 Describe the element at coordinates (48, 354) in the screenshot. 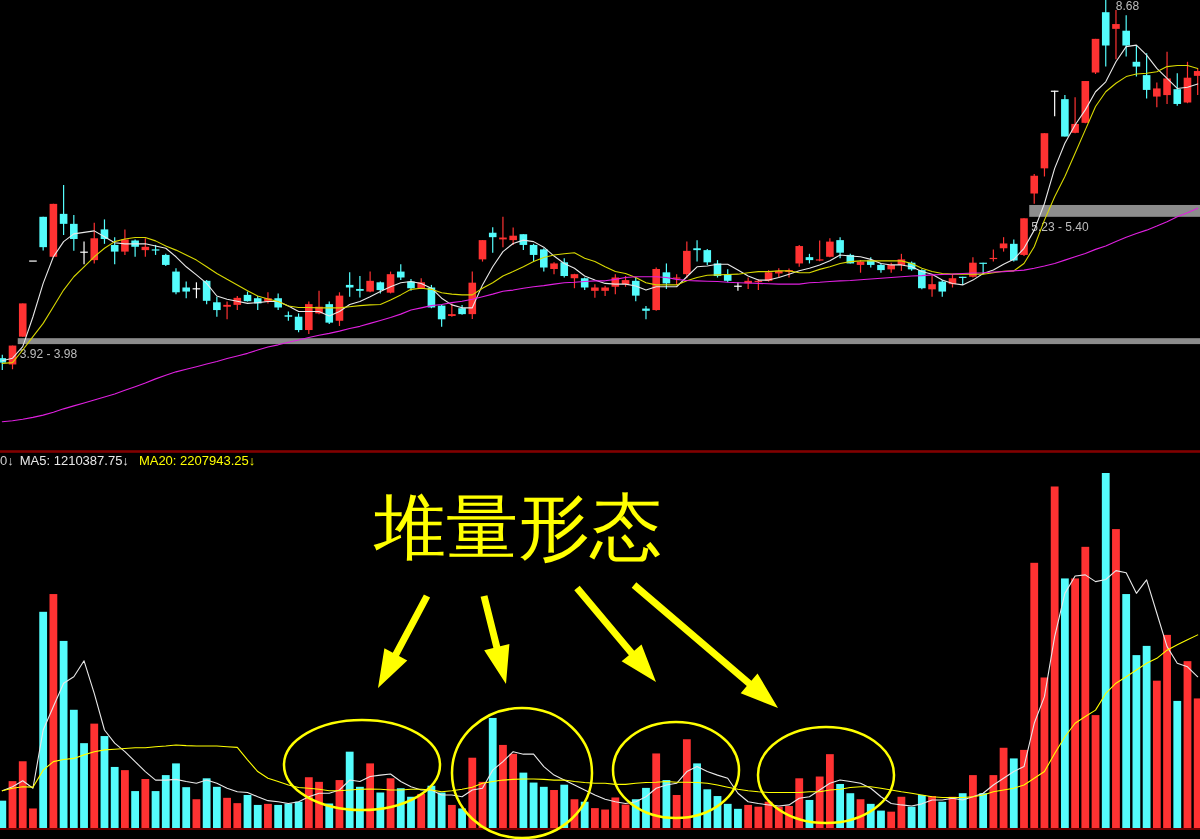

I see `band-label: 3.92 - 3.98` at that location.